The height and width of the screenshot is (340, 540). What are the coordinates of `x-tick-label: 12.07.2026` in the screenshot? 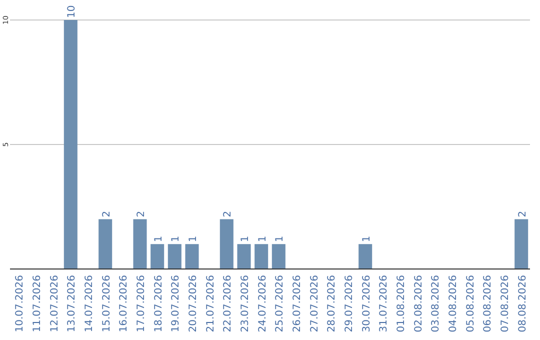 It's located at (54, 303).